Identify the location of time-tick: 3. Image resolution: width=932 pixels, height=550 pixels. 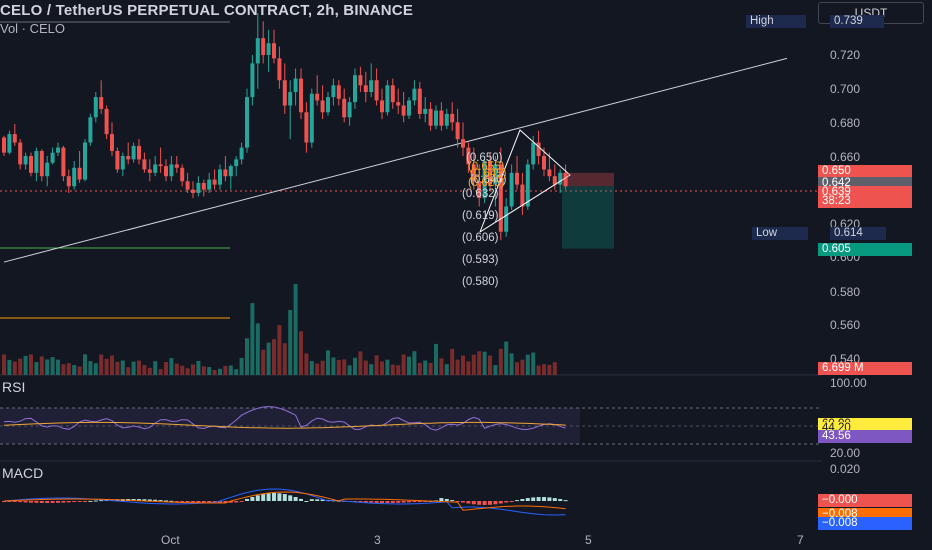
(377, 540).